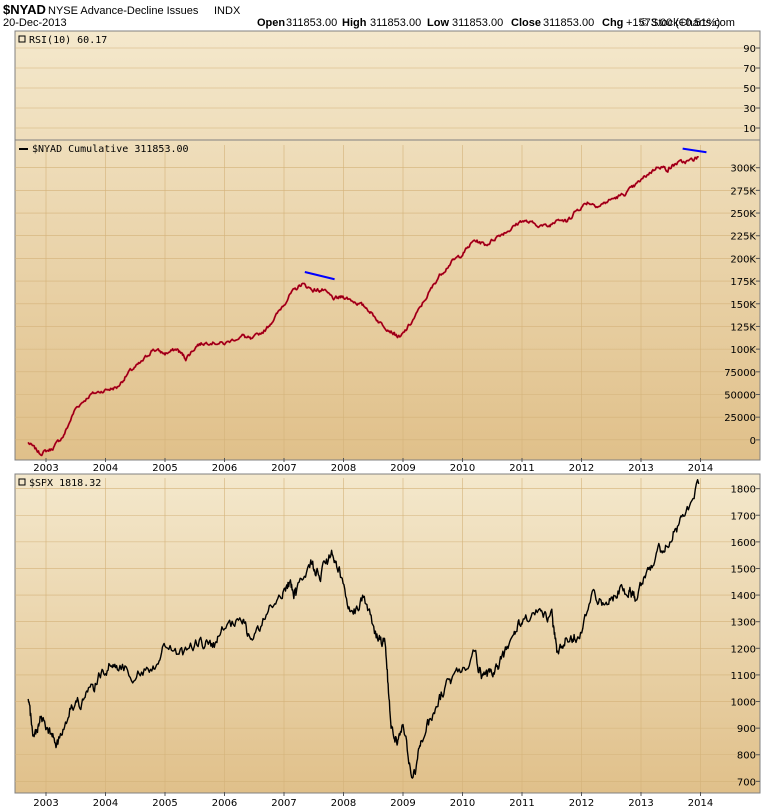  What do you see at coordinates (343, 803) in the screenshot?
I see `spx-xtick-label: 2008` at bounding box center [343, 803].